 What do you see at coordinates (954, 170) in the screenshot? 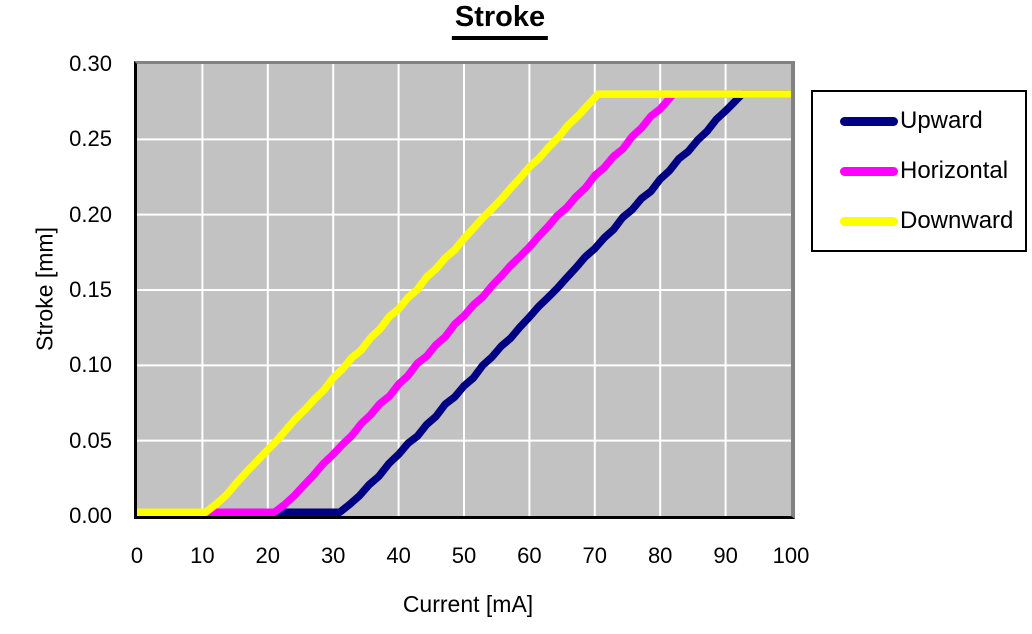
I see `legend-label: Horizontal` at bounding box center [954, 170].